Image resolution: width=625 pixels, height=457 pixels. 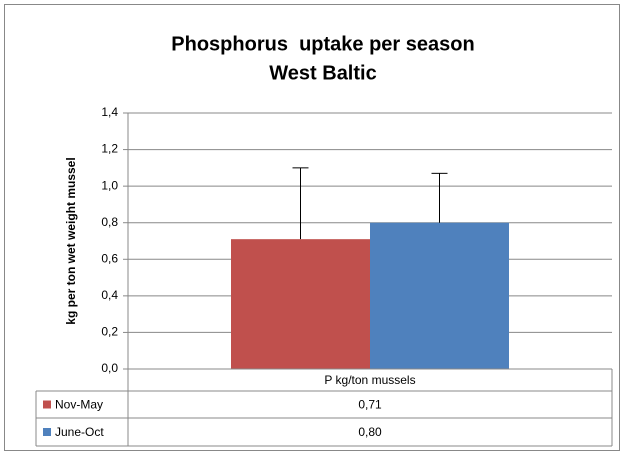 What do you see at coordinates (109, 222) in the screenshot?
I see `y-tick-label: 0,8` at bounding box center [109, 222].